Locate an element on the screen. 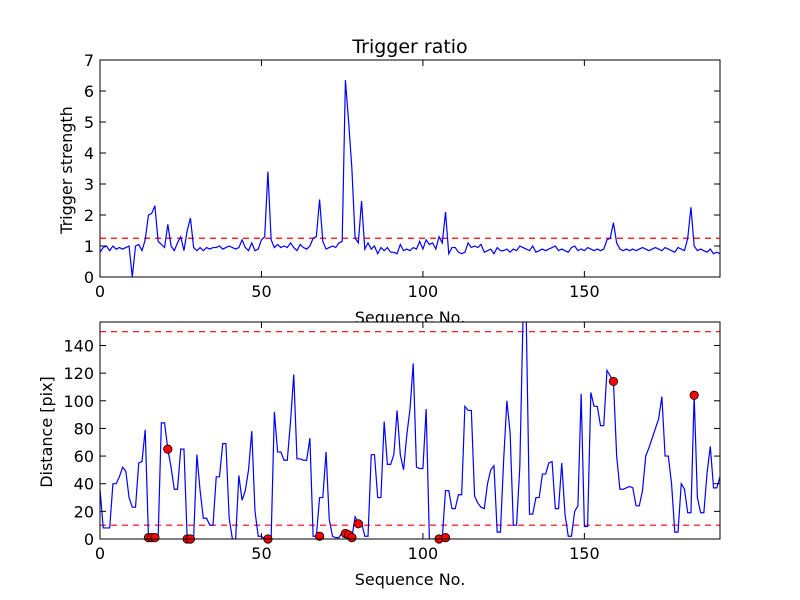 This screenshot has width=800, height=600. y-tick-label: 5 is located at coordinates (89, 122).